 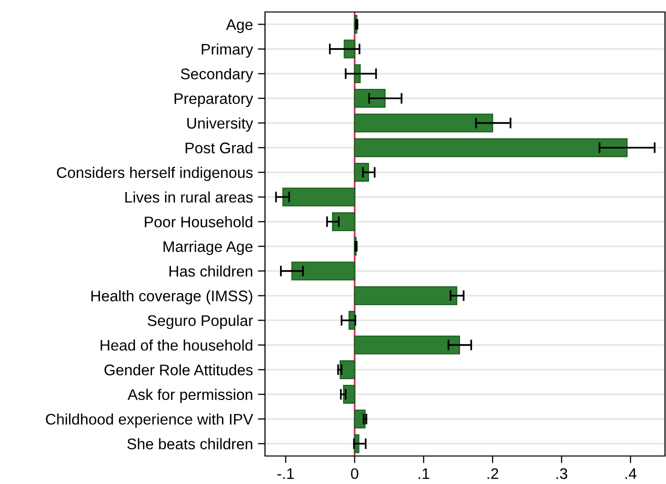 I want to click on y-tick-label: Primary, so click(x=228, y=50).